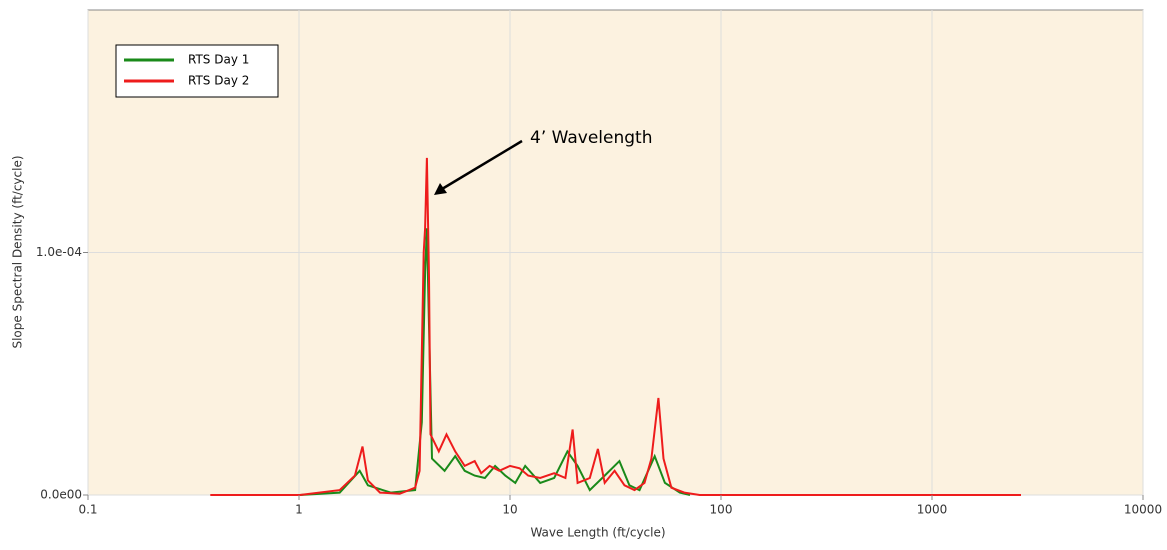  What do you see at coordinates (218, 60) in the screenshot?
I see `legend-label: RTS Day 1` at bounding box center [218, 60].